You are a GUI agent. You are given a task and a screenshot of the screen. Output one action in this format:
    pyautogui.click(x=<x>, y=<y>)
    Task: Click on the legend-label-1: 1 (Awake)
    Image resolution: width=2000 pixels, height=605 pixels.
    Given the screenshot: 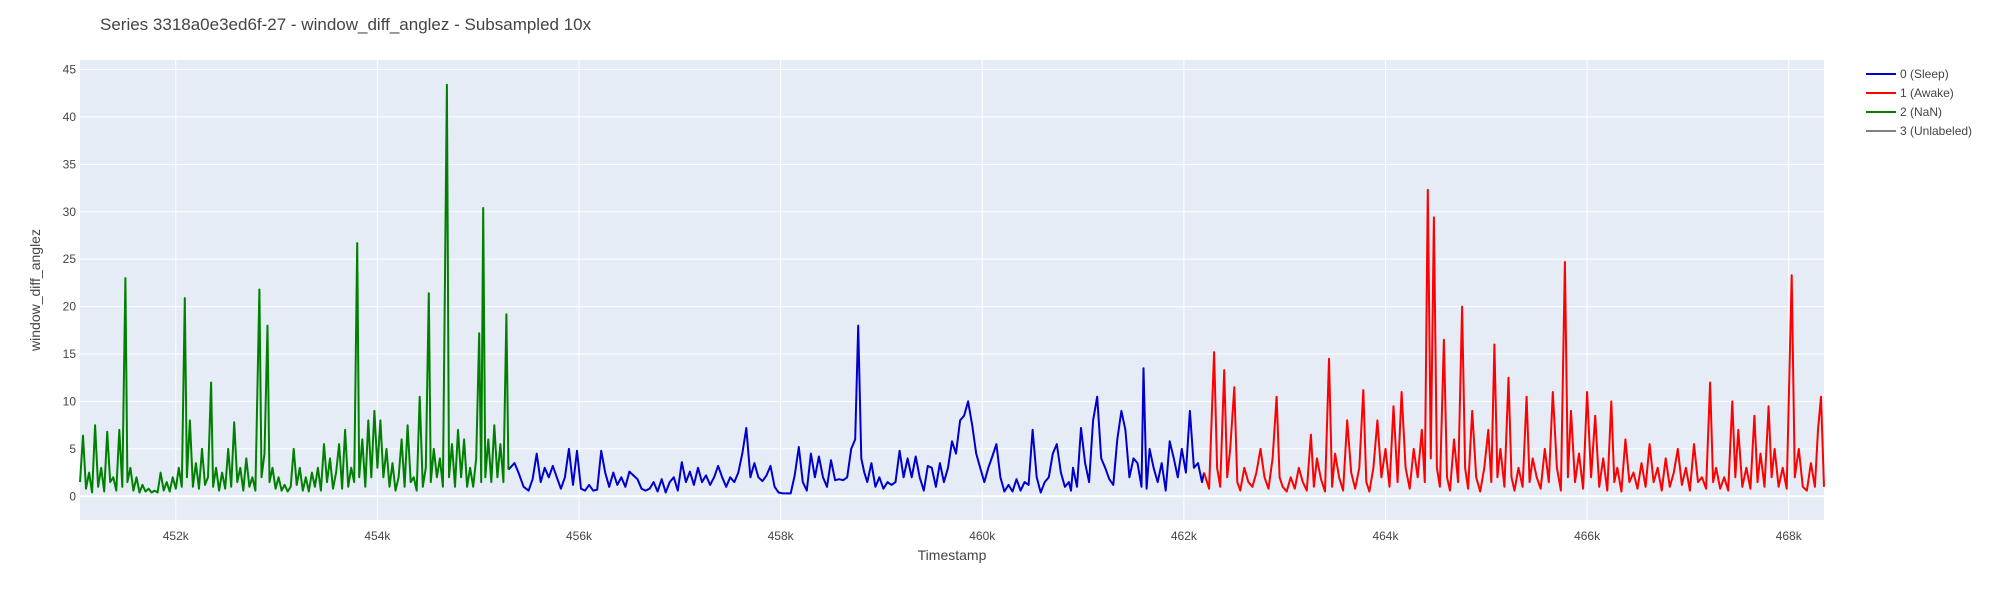 What is the action you would take?
    pyautogui.click(x=1927, y=93)
    